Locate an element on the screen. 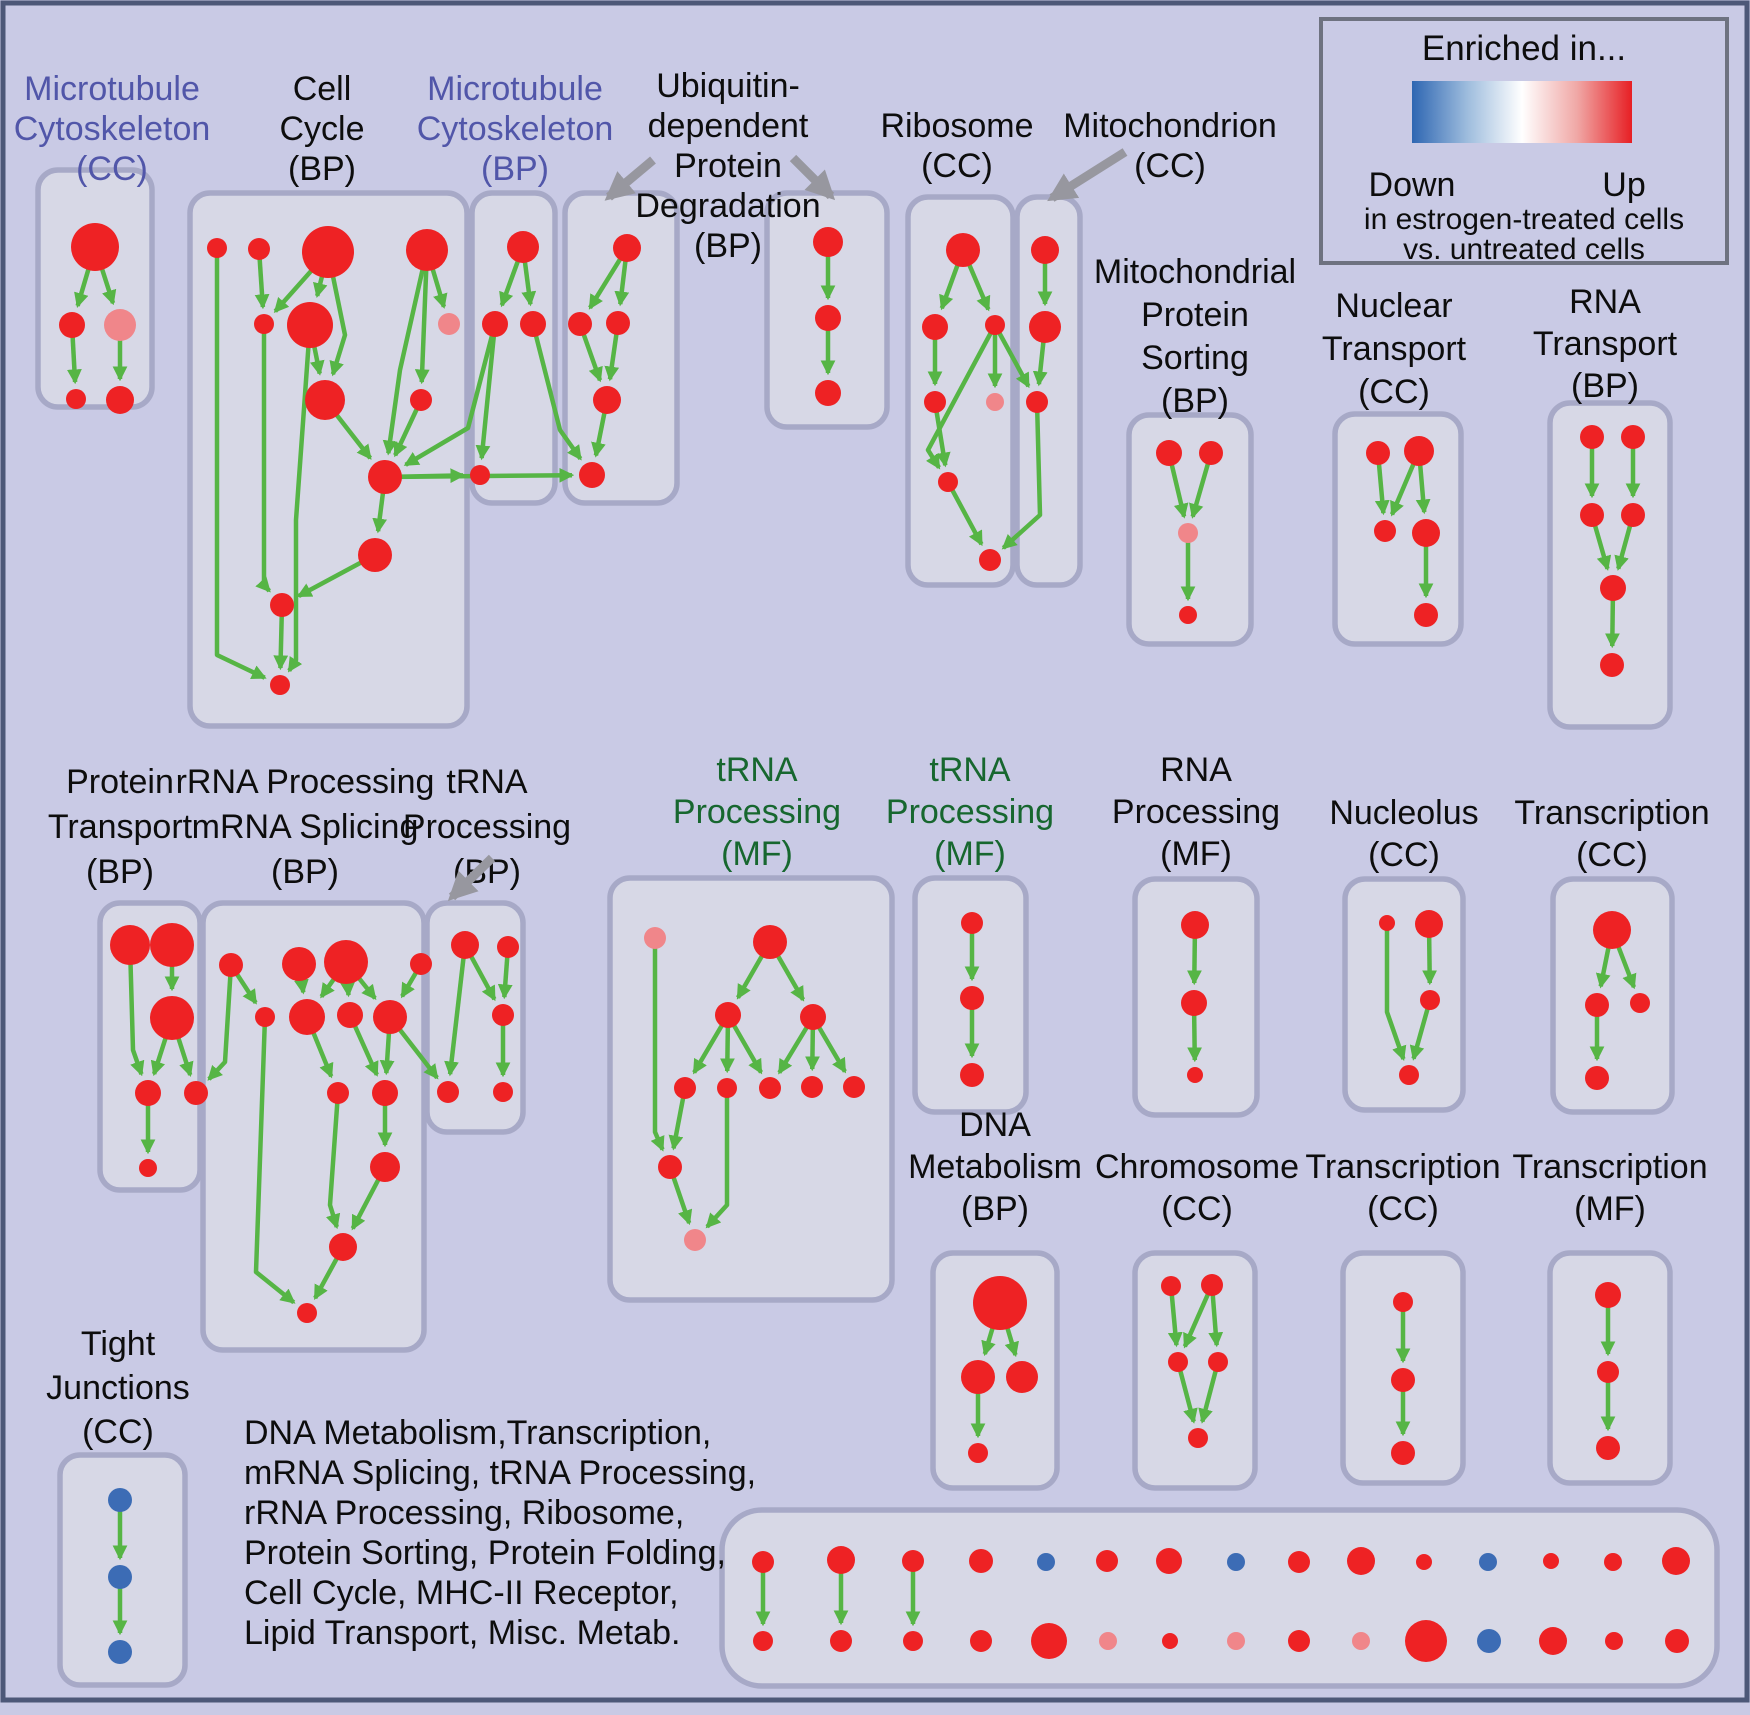  cluster-label-line: Microtubule is located at coordinates (112, 89).